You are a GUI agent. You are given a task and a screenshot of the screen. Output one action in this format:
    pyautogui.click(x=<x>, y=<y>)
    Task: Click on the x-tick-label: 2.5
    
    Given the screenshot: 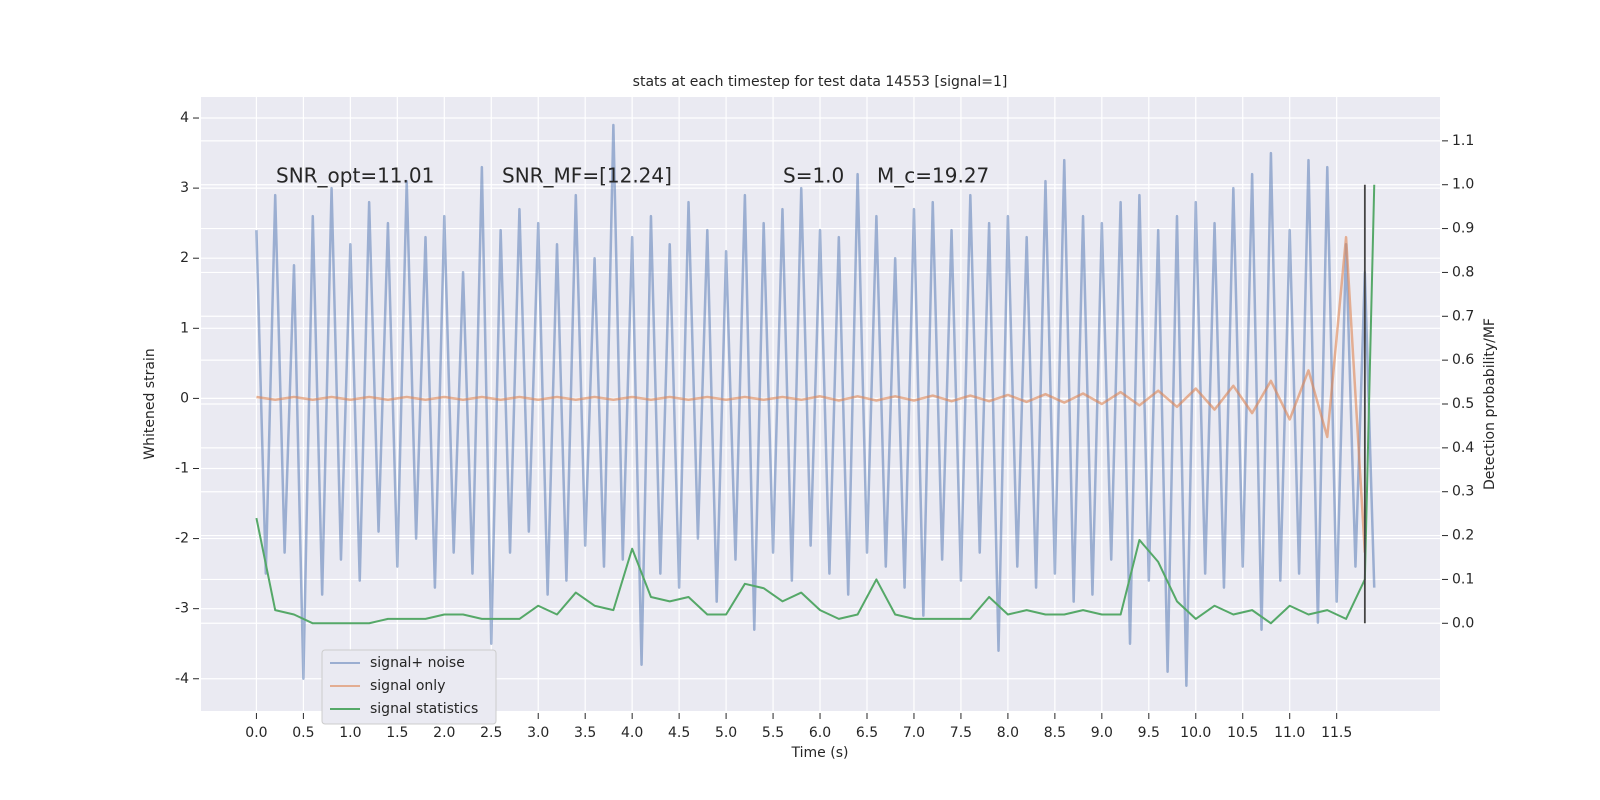 What is the action you would take?
    pyautogui.click(x=491, y=733)
    